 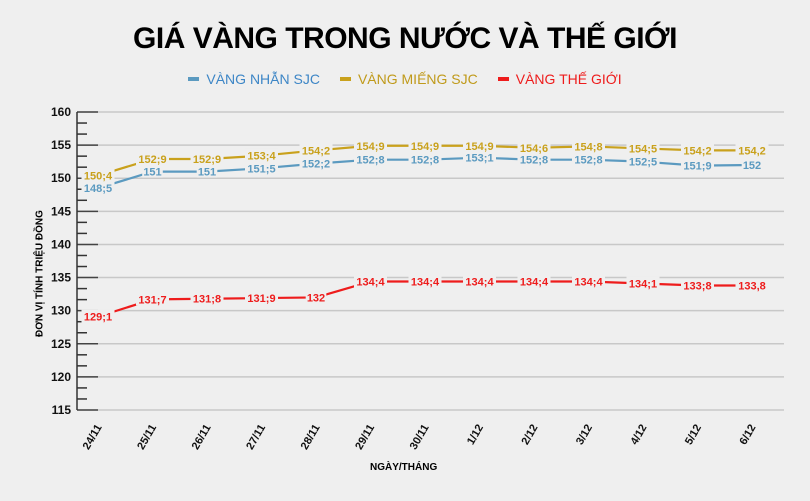 I want to click on x-tick-label: 6/12, so click(x=747, y=435).